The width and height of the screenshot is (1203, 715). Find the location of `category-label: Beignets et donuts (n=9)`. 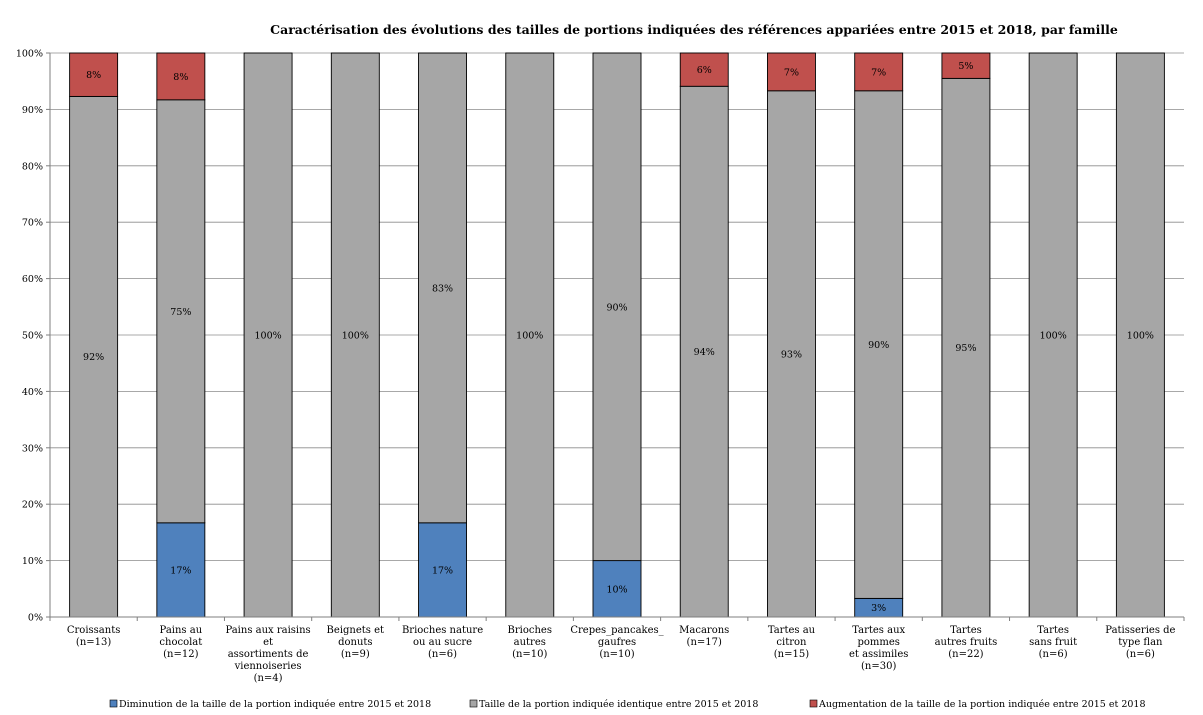

category-label: Beignets et donuts (n=9) is located at coordinates (356, 642).